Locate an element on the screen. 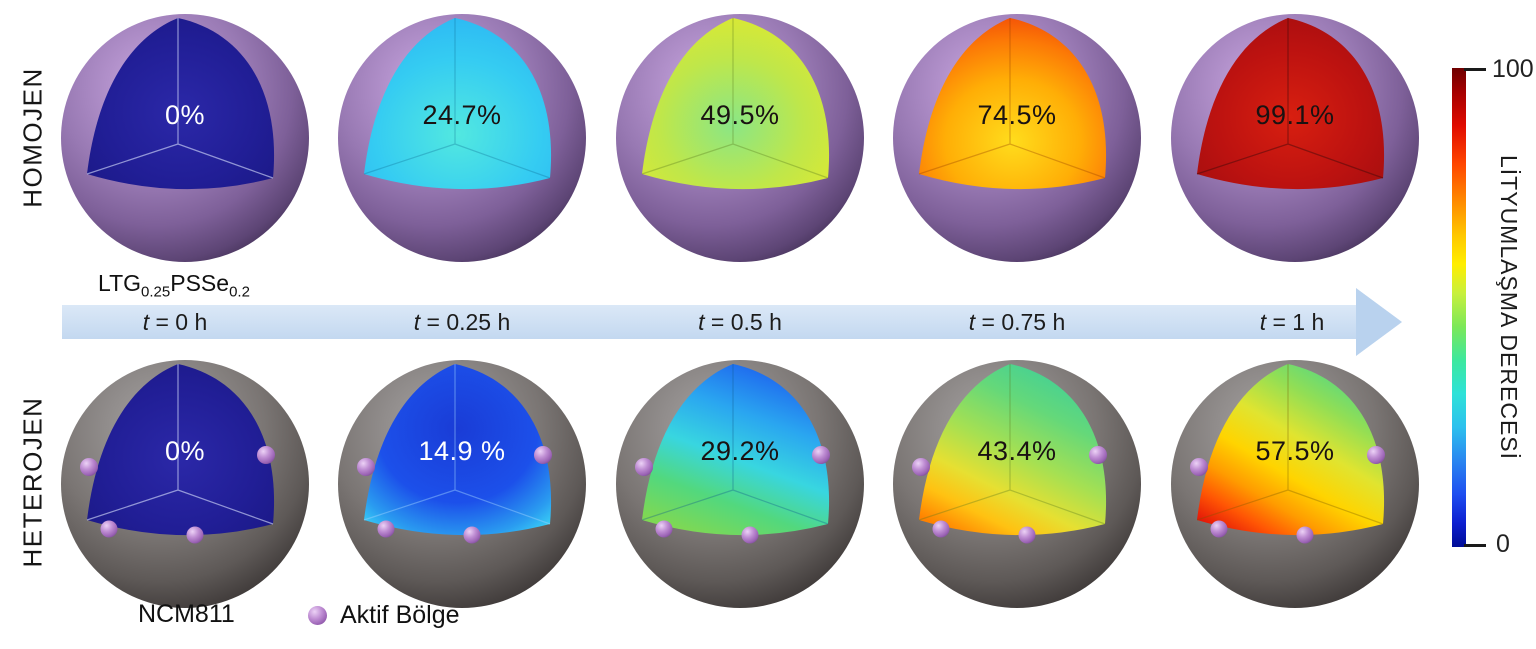  lithiation-value: 43.4% is located at coordinates (1017, 451).